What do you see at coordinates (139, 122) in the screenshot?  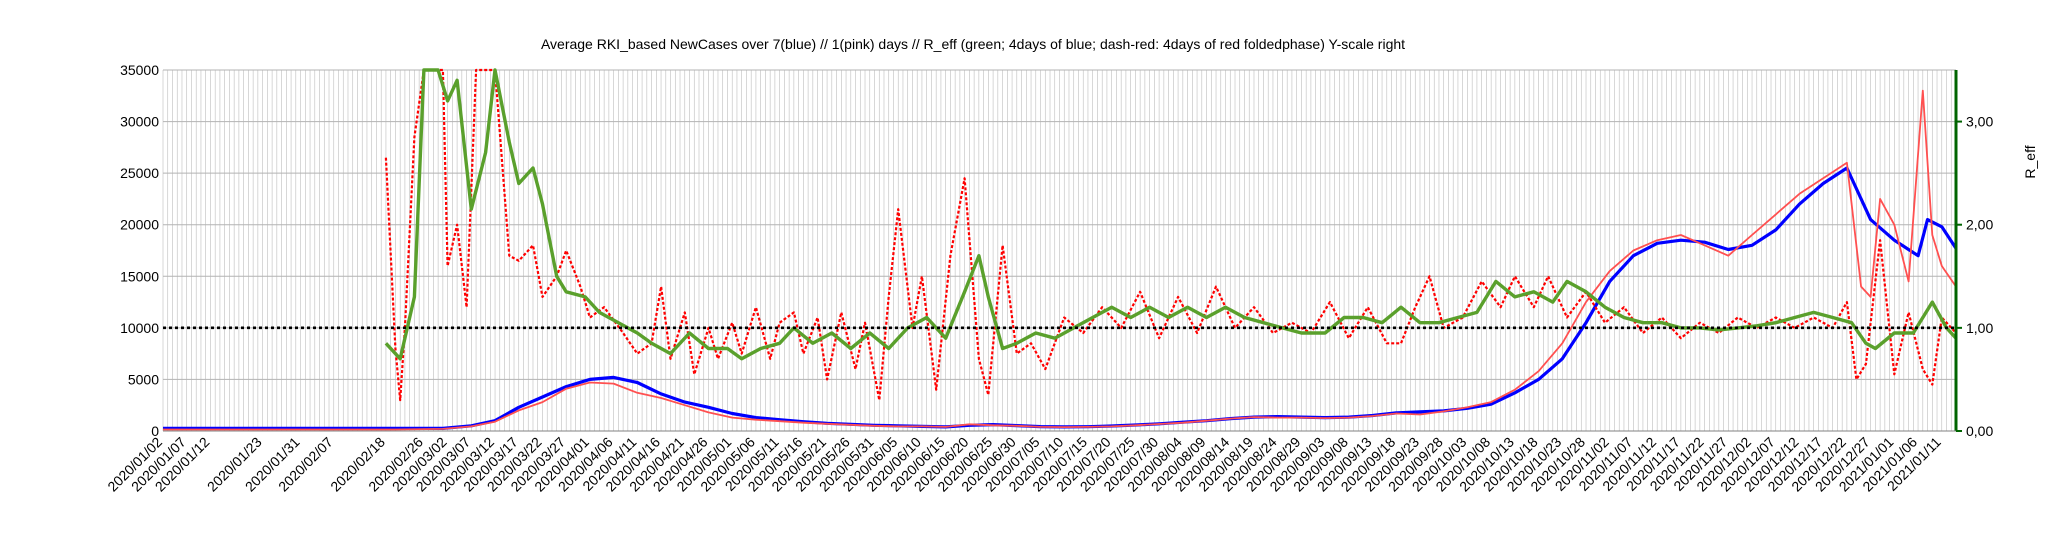 I see `left-tick-label: 30000` at bounding box center [139, 122].